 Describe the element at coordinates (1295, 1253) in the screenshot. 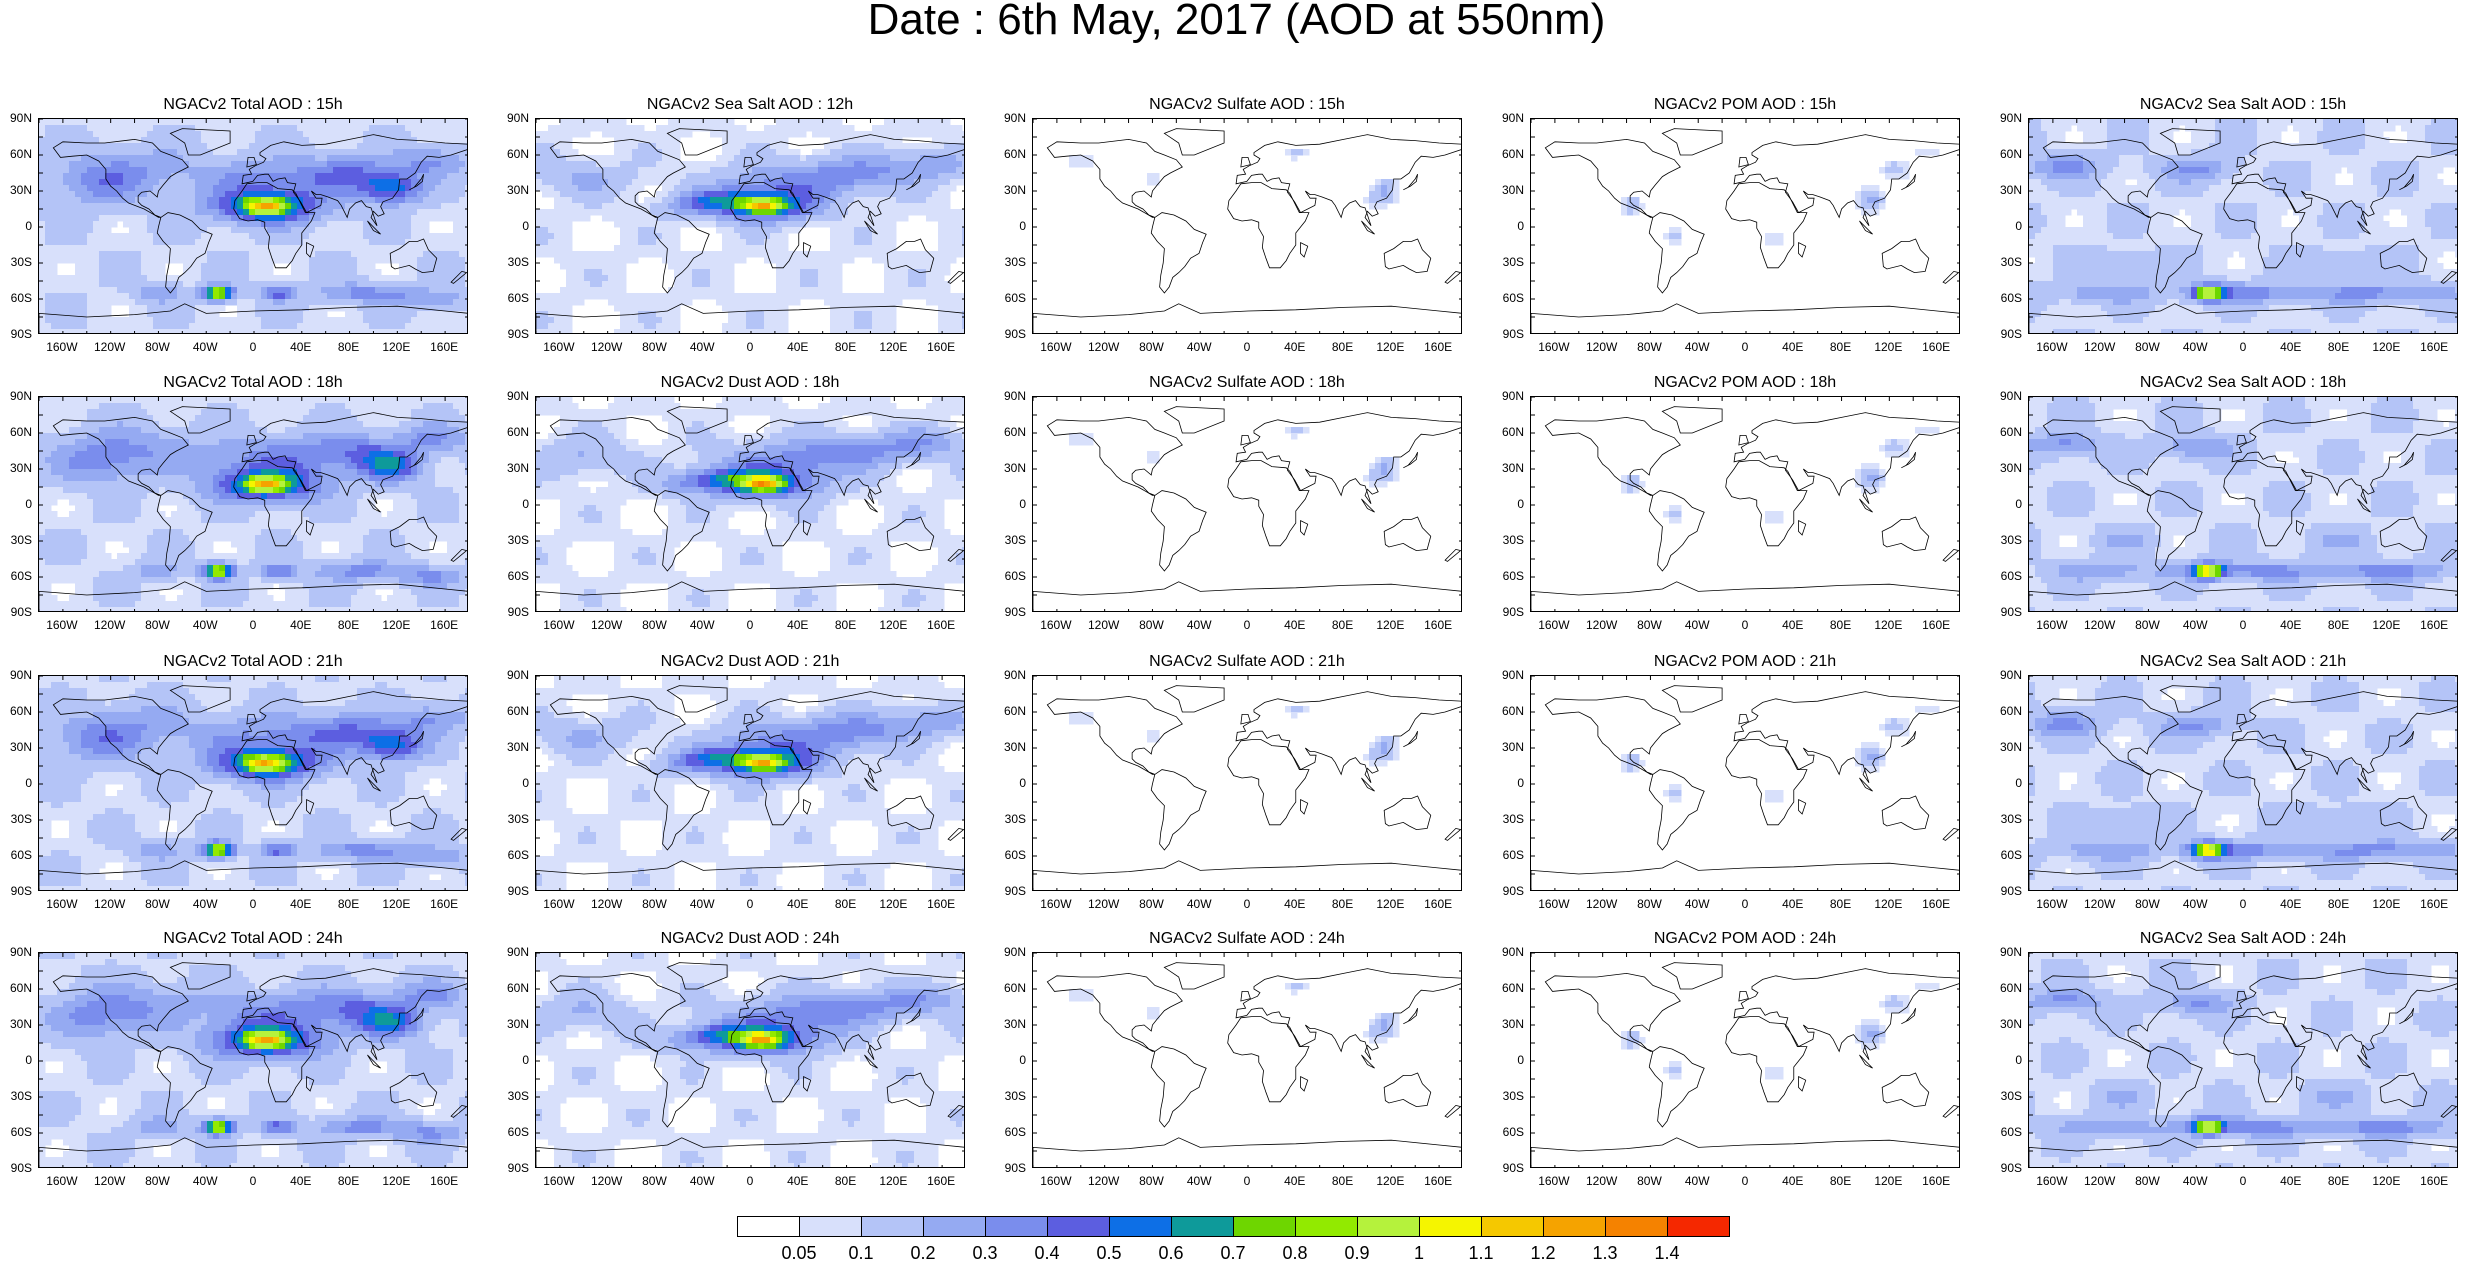

I see `colorbar-label: 0.8` at that location.